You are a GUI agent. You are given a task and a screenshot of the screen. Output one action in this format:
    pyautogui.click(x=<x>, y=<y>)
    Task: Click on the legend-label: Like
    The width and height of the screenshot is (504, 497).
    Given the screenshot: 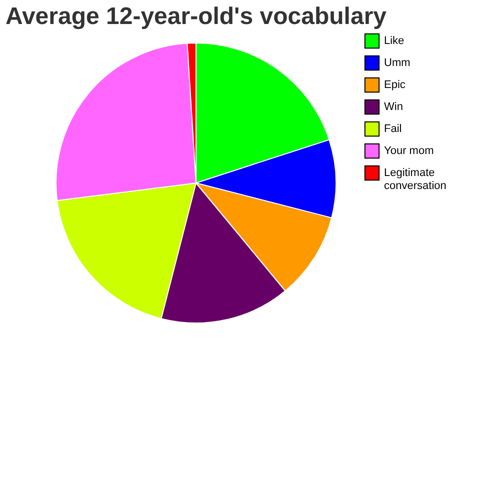 What is the action you would take?
    pyautogui.click(x=394, y=41)
    